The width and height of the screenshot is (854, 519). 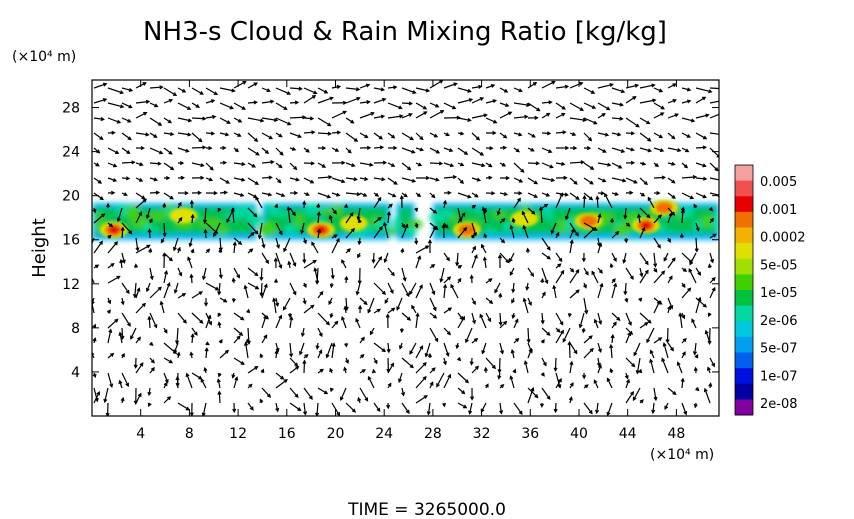 I want to click on colorbar-label: 1e-05, so click(x=779, y=293).